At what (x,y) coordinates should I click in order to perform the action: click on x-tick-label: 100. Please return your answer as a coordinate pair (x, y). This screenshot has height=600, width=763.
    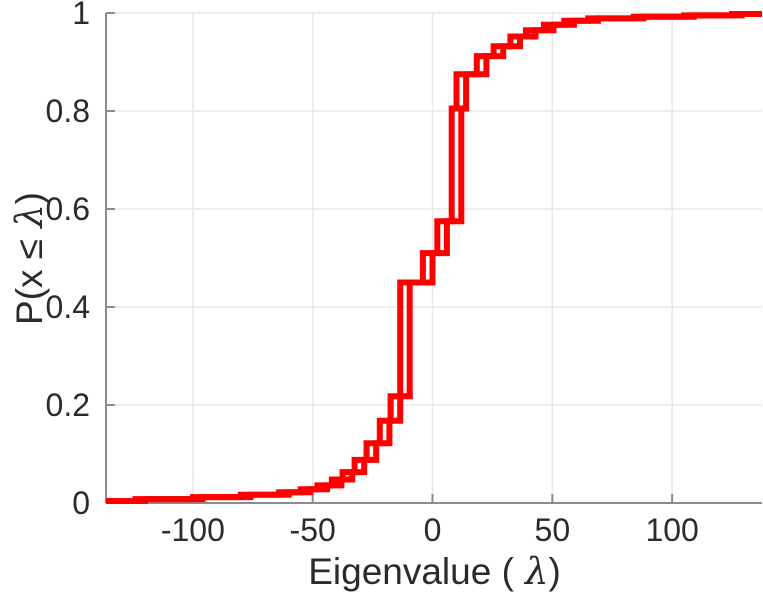
    Looking at the image, I should click on (671, 530).